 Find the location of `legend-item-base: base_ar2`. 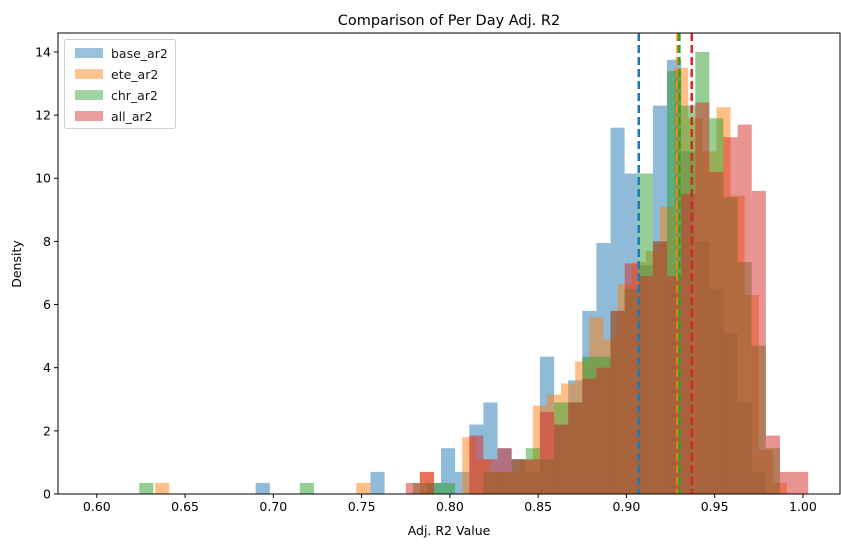

legend-item-base: base_ar2 is located at coordinates (121, 53).